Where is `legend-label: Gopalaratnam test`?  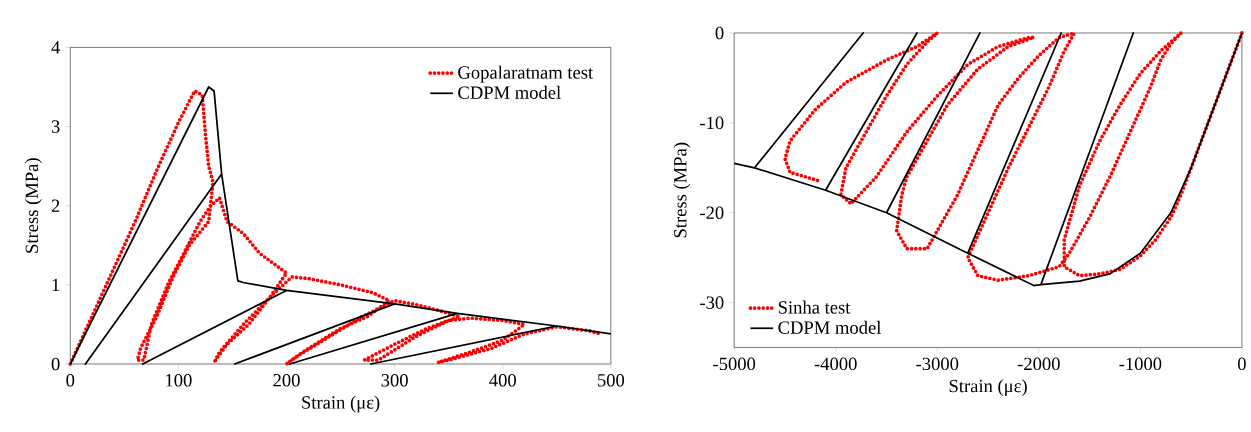 legend-label: Gopalaratnam test is located at coordinates (526, 74).